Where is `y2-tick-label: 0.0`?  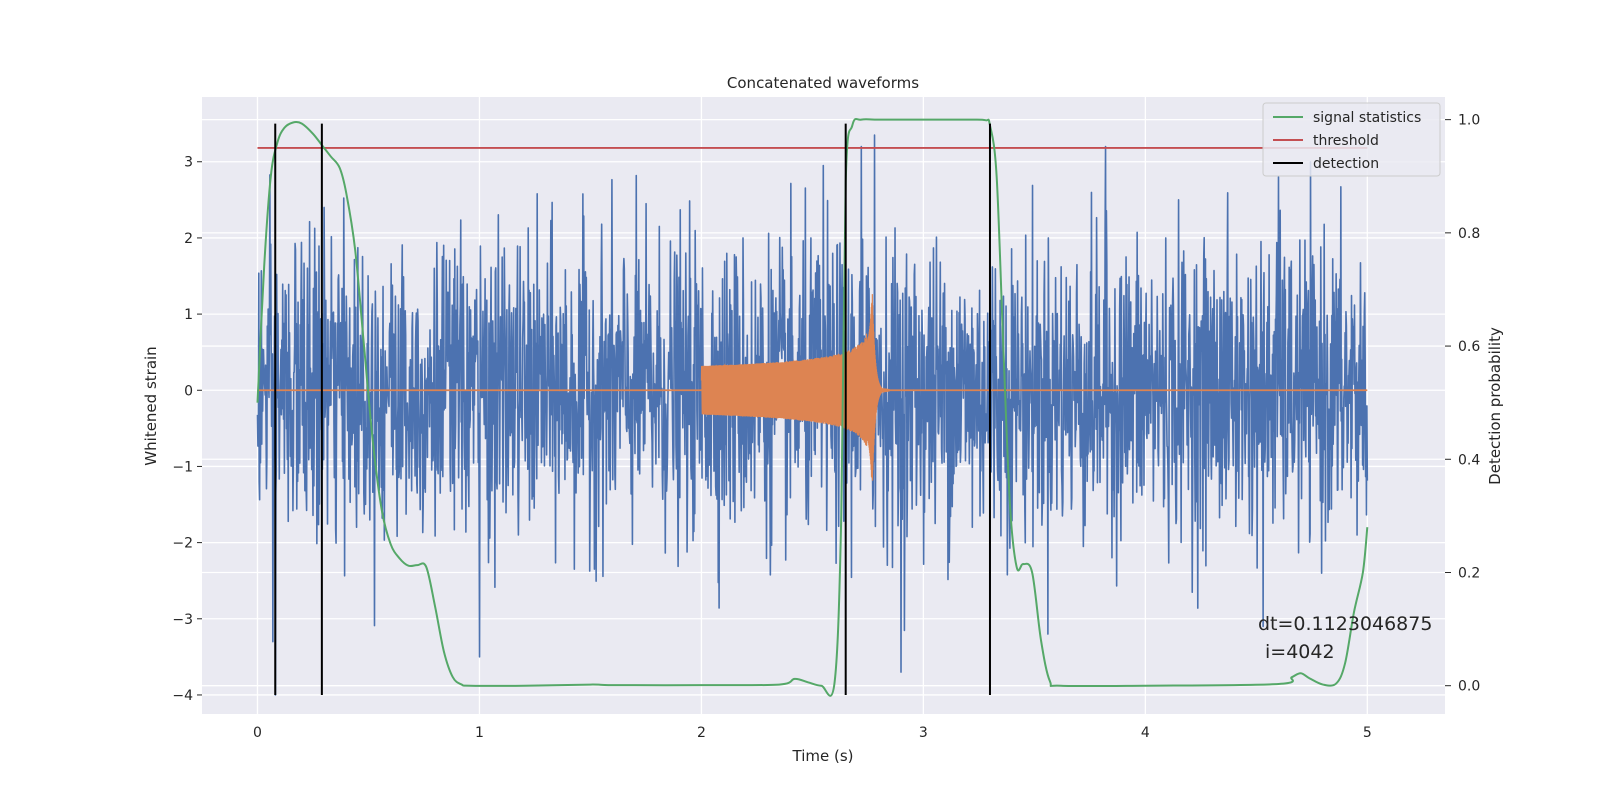
y2-tick-label: 0.0 is located at coordinates (1469, 687).